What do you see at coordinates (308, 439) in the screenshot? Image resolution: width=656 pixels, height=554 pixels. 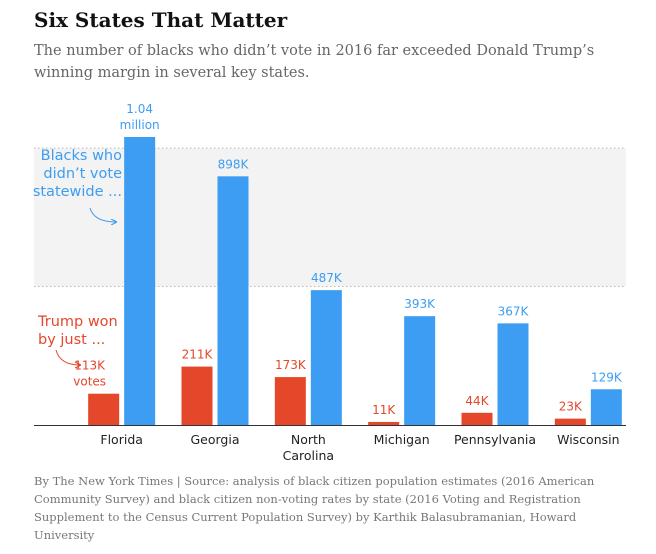 I see `tick-label-line: North` at bounding box center [308, 439].